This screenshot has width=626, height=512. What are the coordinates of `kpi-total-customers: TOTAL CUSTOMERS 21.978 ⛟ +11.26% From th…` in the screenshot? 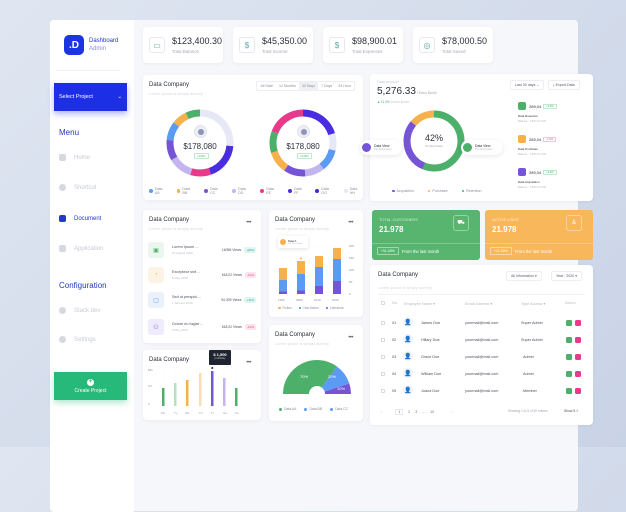 It's located at (426, 235).